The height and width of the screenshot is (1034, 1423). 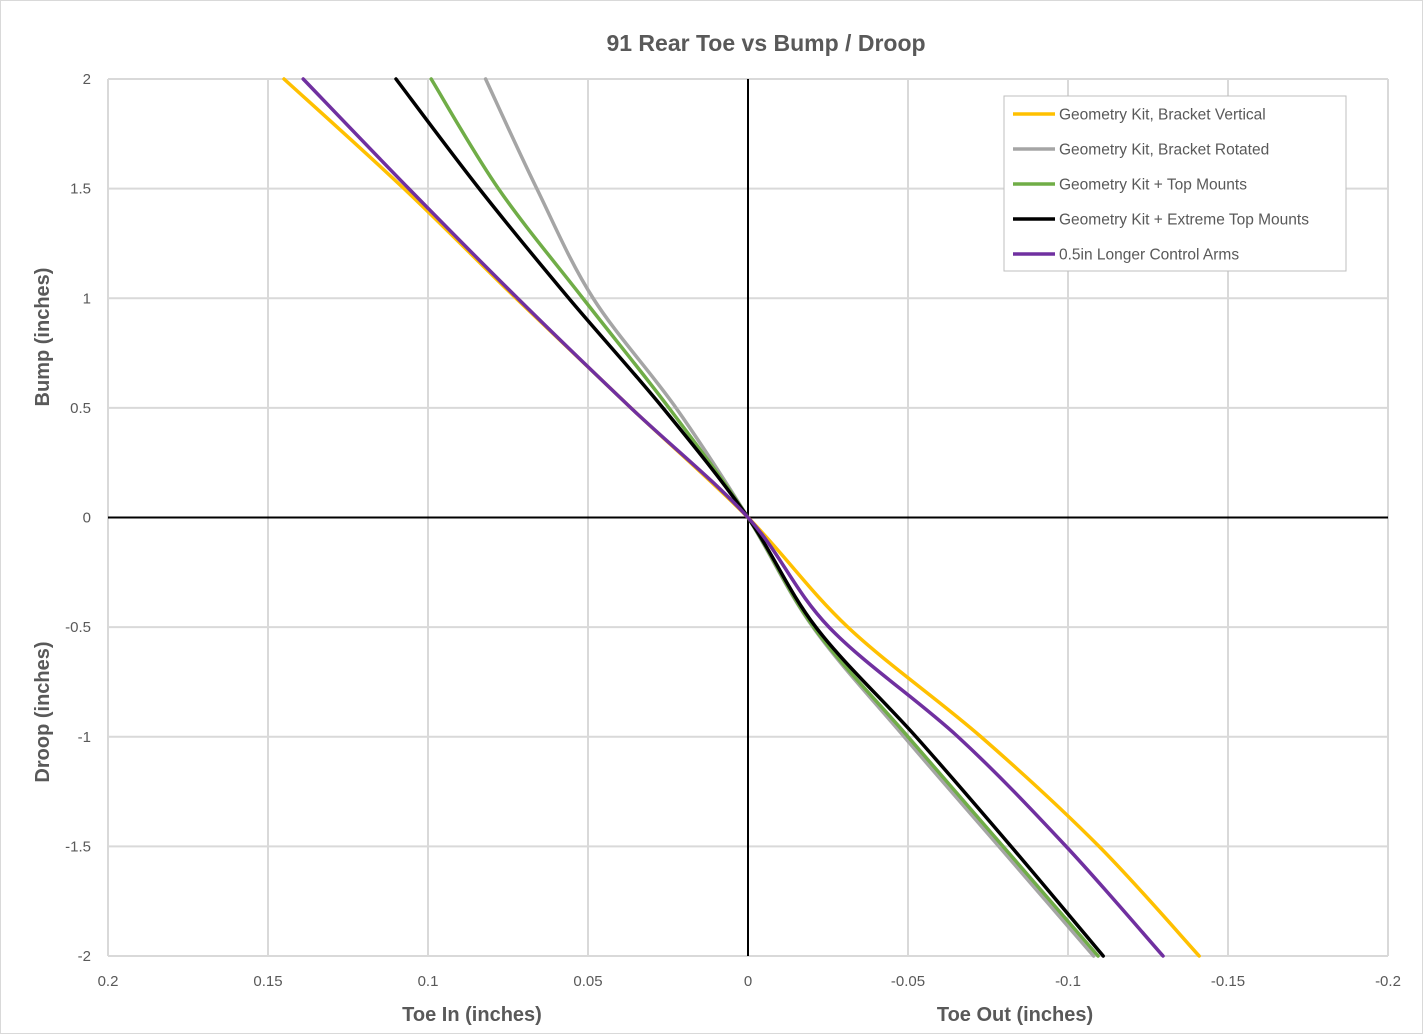 What do you see at coordinates (908, 981) in the screenshot?
I see `x-tick-label: -0.05` at bounding box center [908, 981].